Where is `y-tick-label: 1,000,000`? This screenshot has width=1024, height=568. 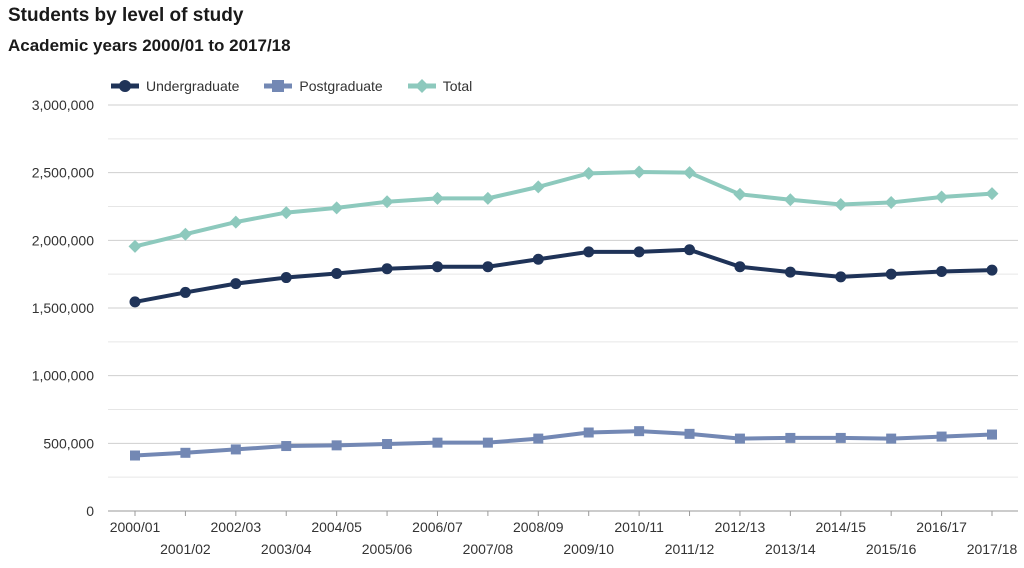 y-tick-label: 1,000,000 is located at coordinates (63, 376).